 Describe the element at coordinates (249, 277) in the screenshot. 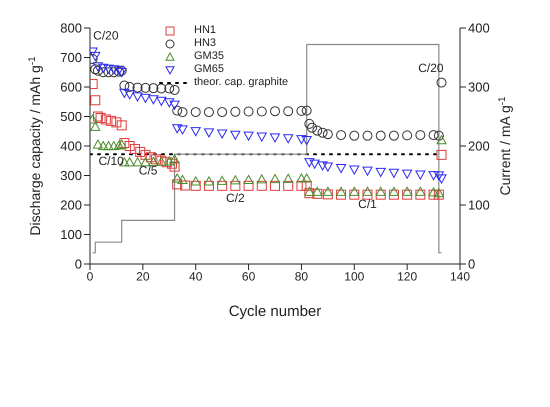

I see `x-tick-label: 60` at that location.